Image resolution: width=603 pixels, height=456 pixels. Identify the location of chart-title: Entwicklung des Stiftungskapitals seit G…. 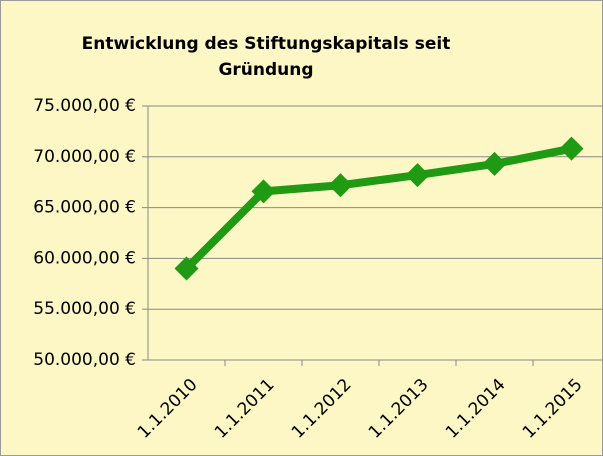
(266, 57).